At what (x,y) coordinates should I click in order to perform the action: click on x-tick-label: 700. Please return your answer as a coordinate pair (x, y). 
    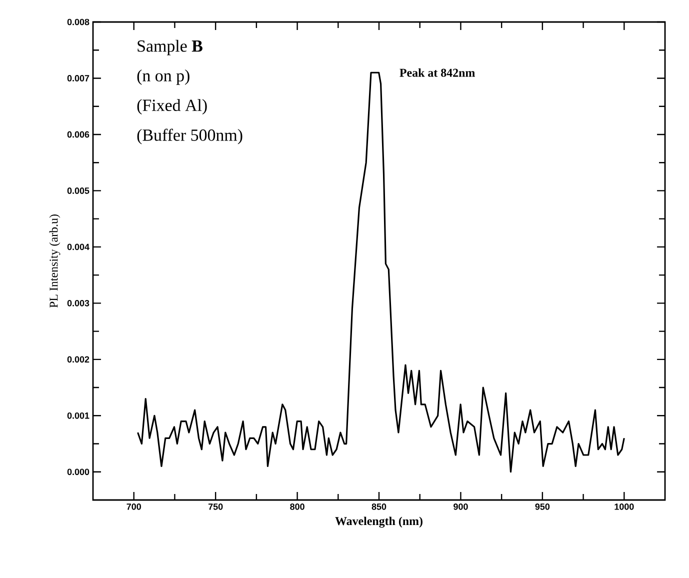
    Looking at the image, I should click on (133, 507).